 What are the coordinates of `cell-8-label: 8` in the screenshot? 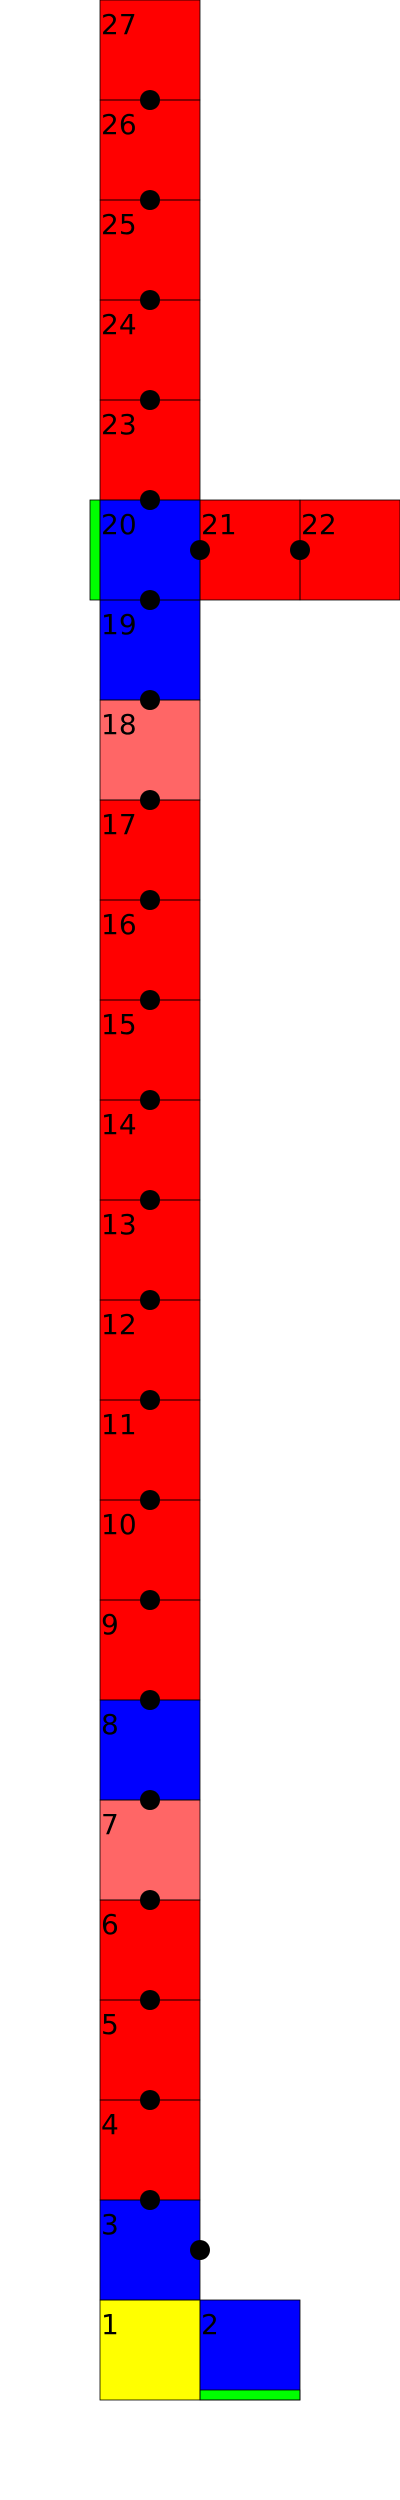 It's located at (110, 1724).